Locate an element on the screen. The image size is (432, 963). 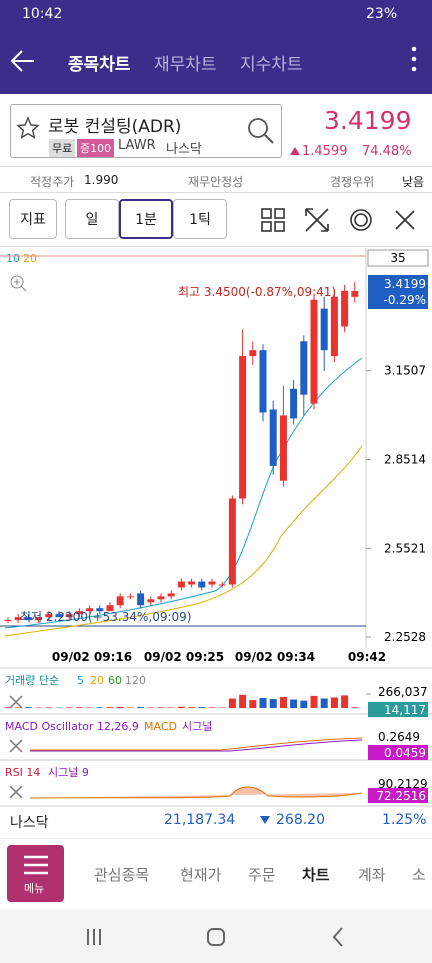
nav-bar is located at coordinates (216, 874).